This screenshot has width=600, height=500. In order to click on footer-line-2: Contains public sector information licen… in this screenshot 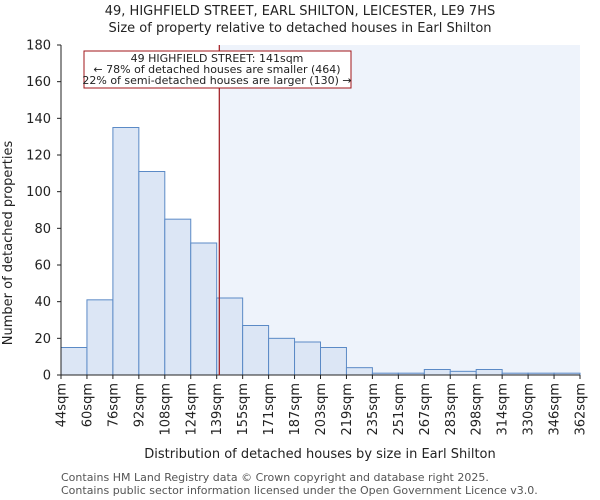, I will do `click(299, 490)`.